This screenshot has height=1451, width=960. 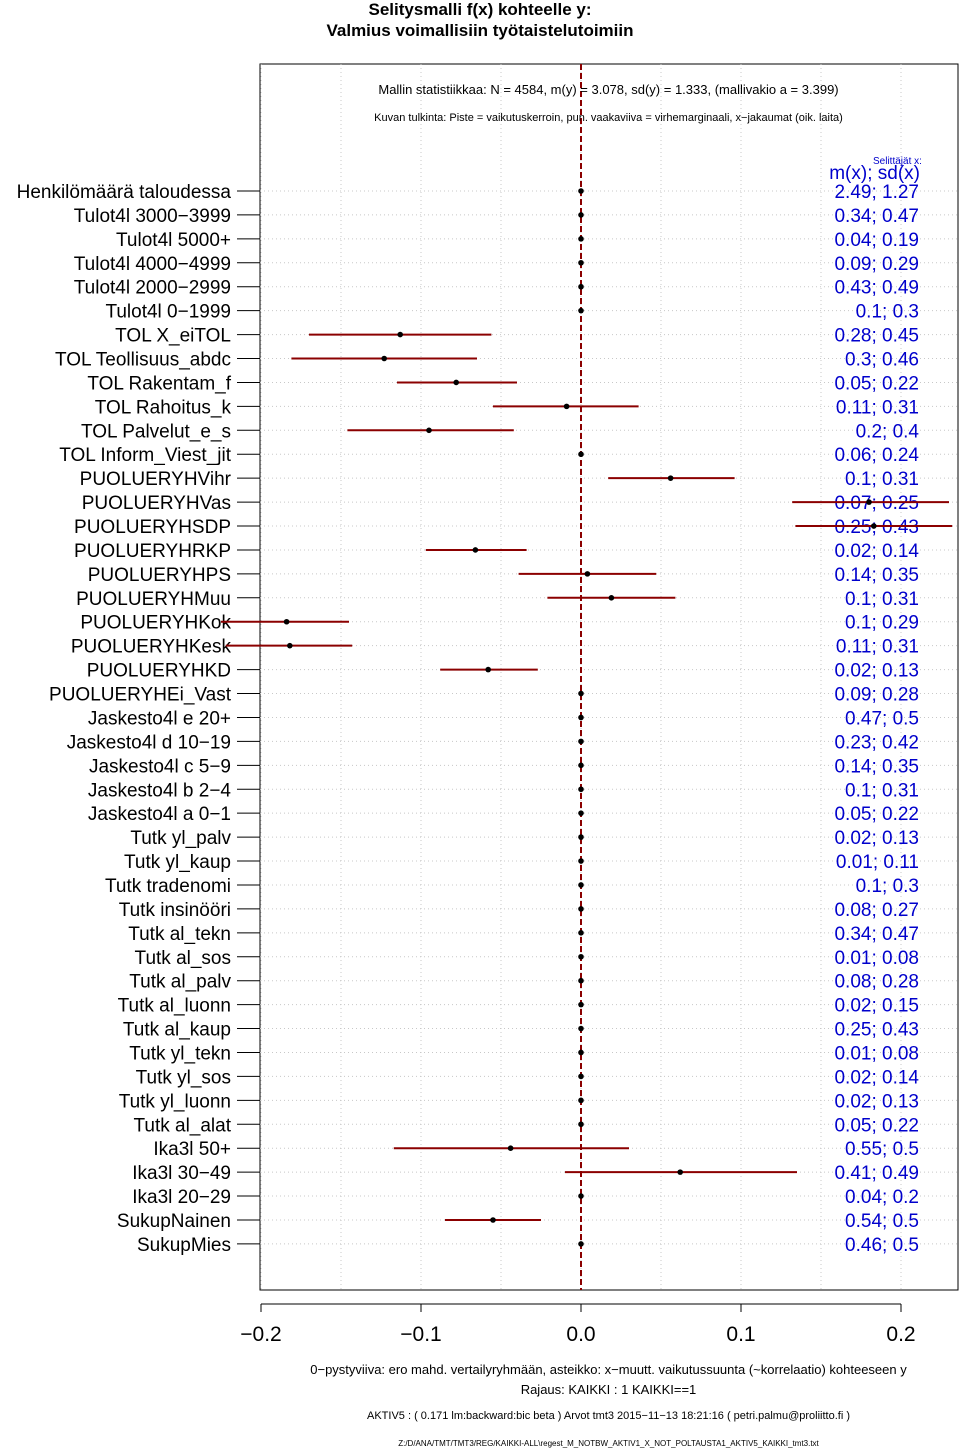 I want to click on row-stat: 0.01; 0.11, so click(x=877, y=862).